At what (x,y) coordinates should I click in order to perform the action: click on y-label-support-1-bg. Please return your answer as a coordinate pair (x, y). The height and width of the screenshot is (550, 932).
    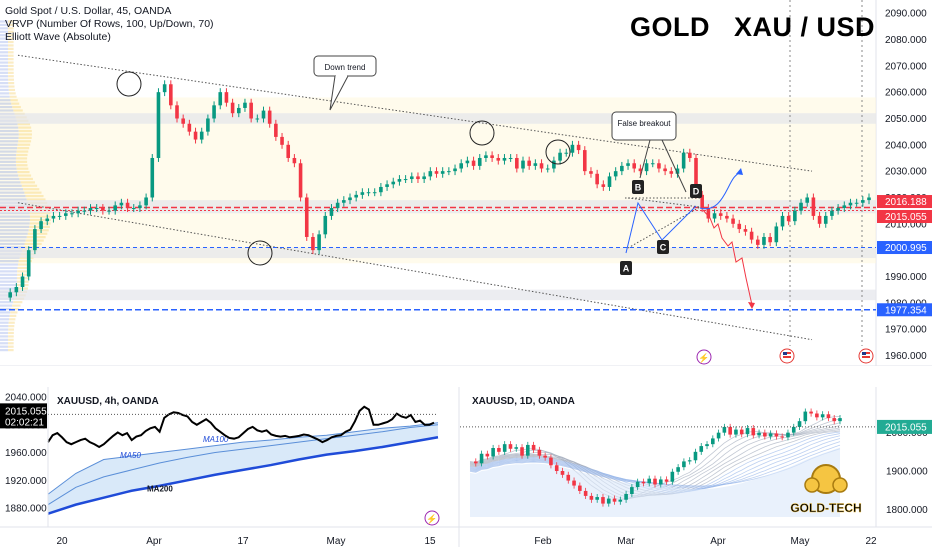
    Looking at the image, I should click on (904, 248).